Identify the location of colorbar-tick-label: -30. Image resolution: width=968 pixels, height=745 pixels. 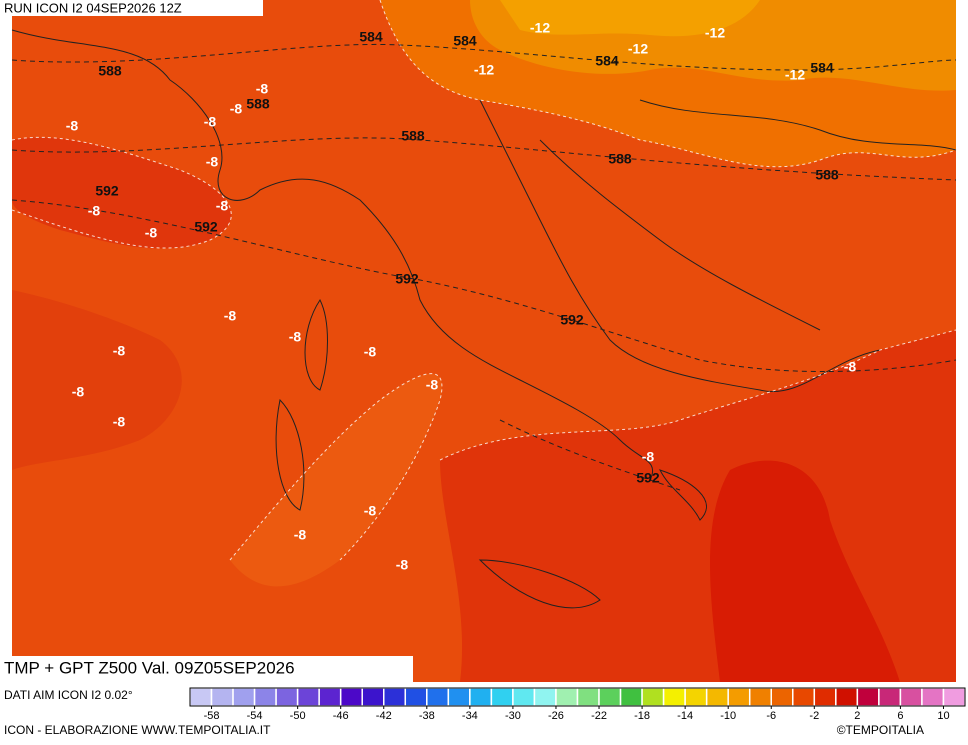
(513, 716).